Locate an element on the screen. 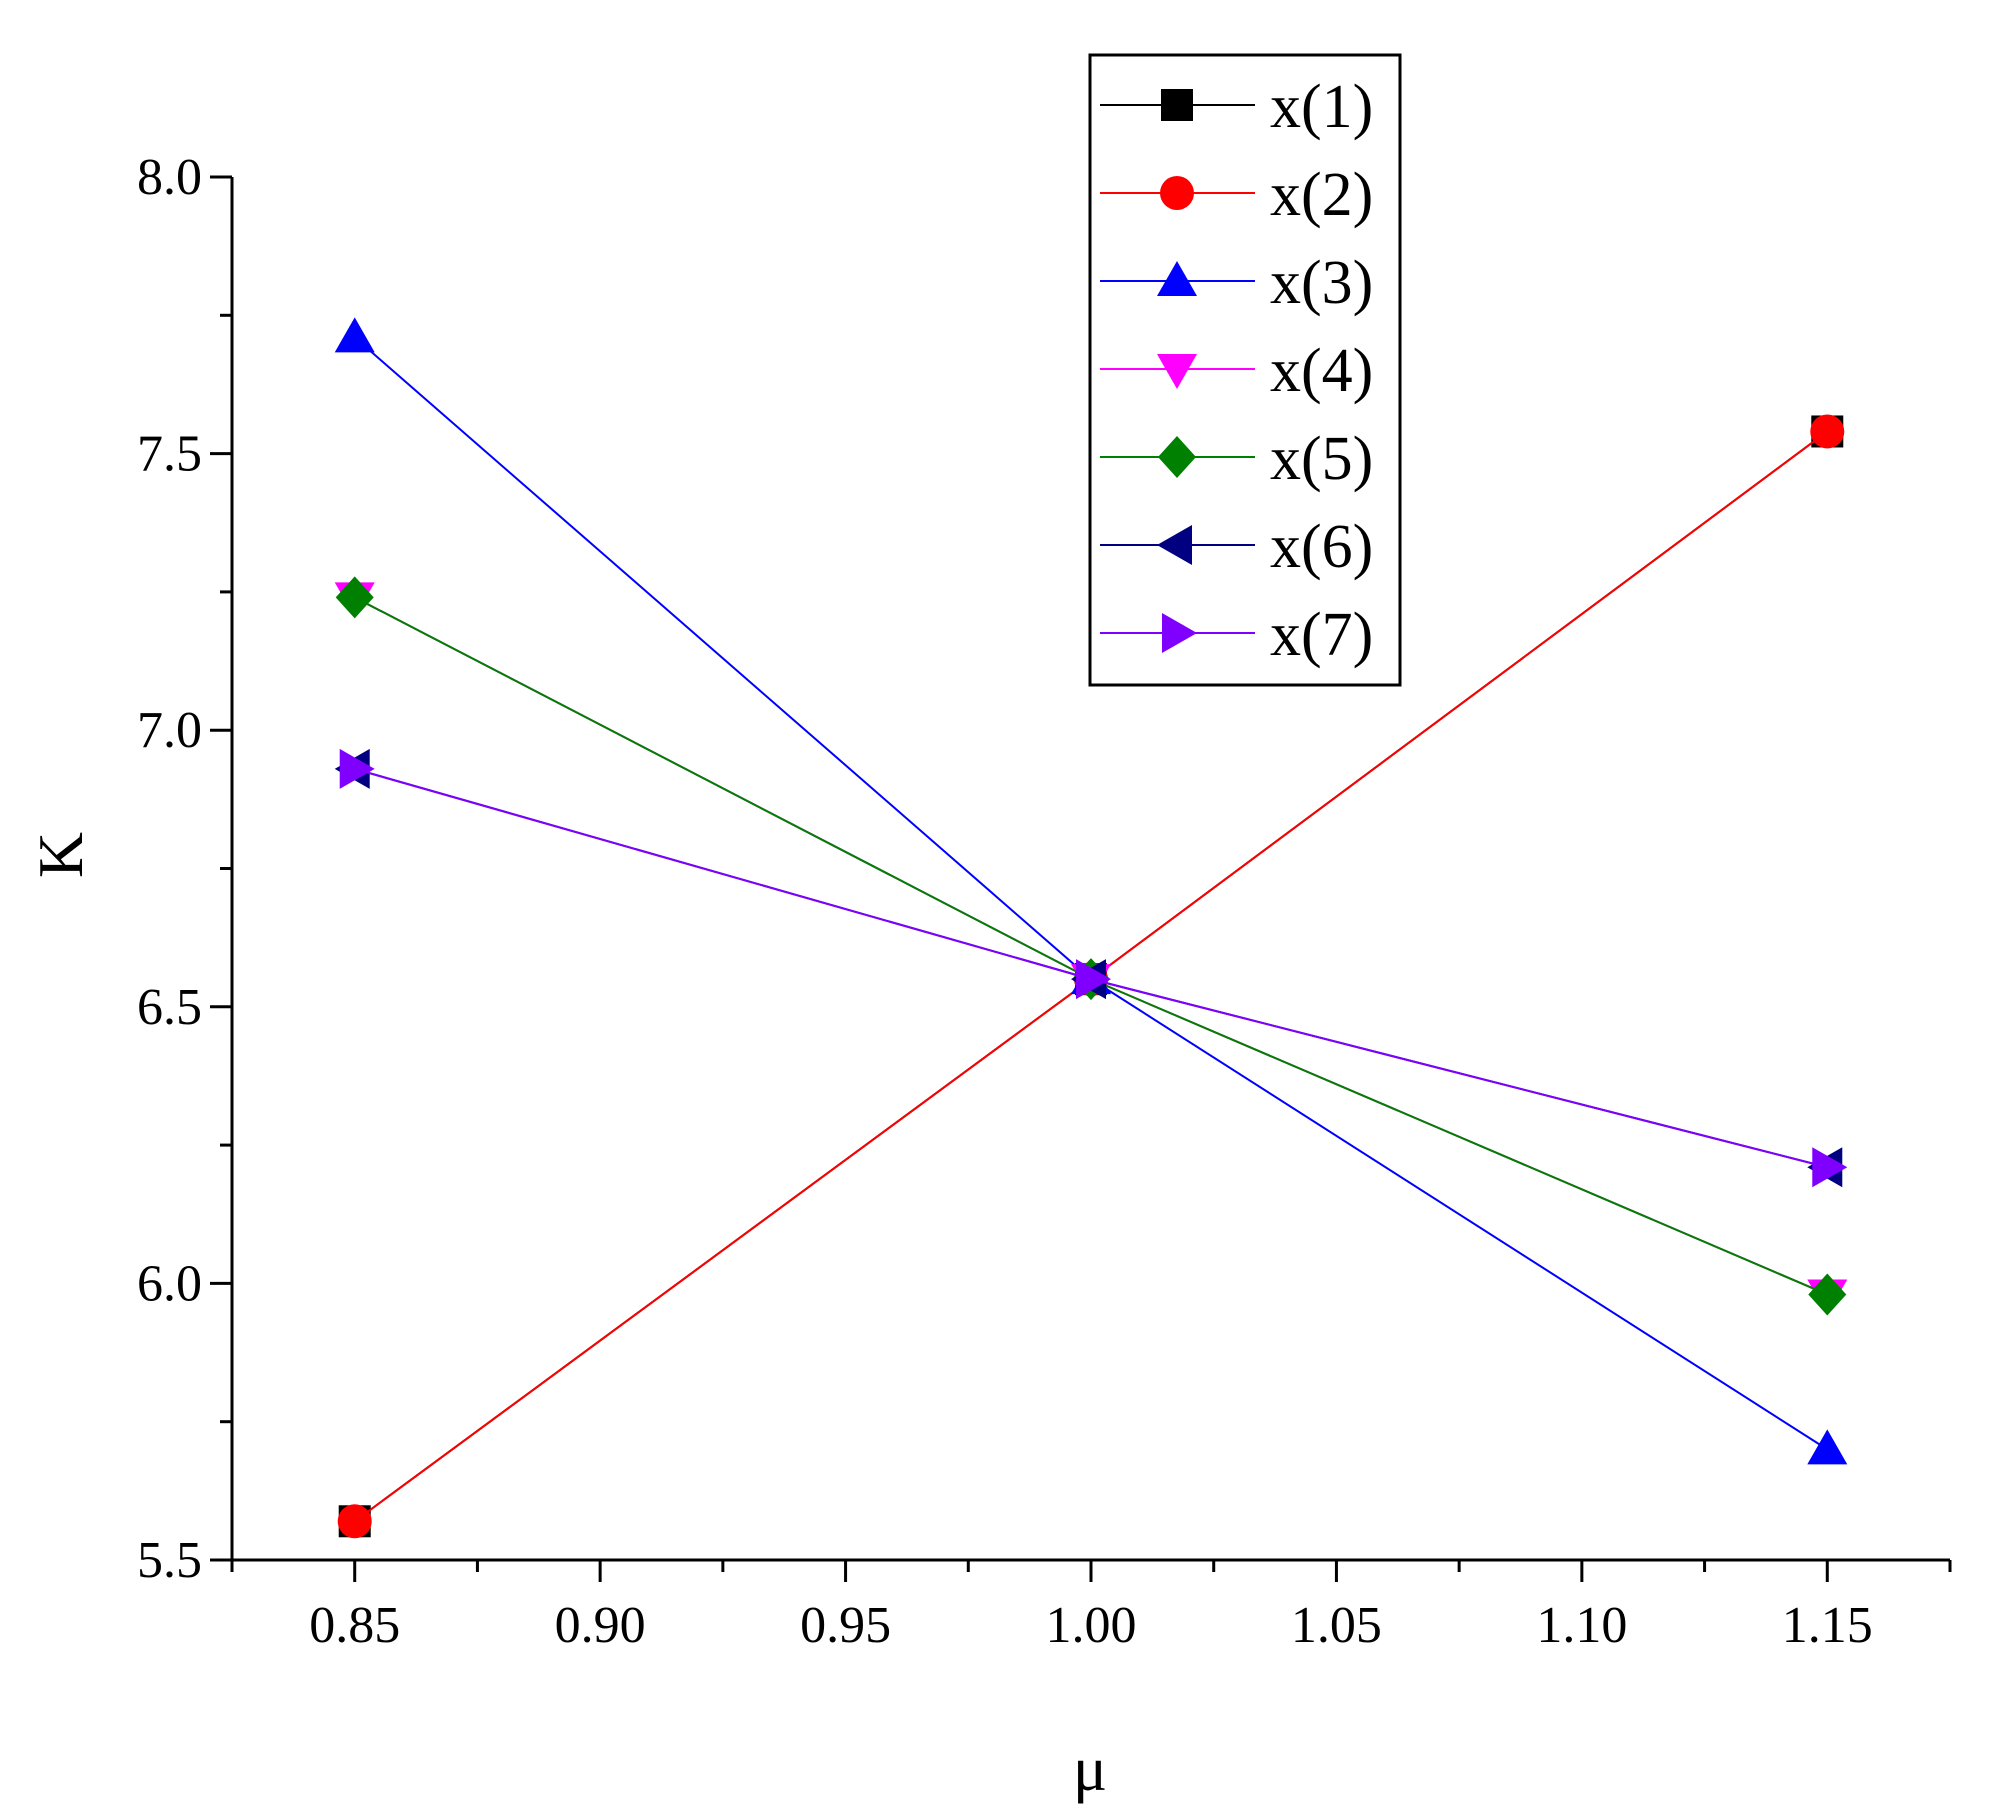 This screenshot has width=1993, height=1815. legend-entry: x(3) is located at coordinates (1236, 283).